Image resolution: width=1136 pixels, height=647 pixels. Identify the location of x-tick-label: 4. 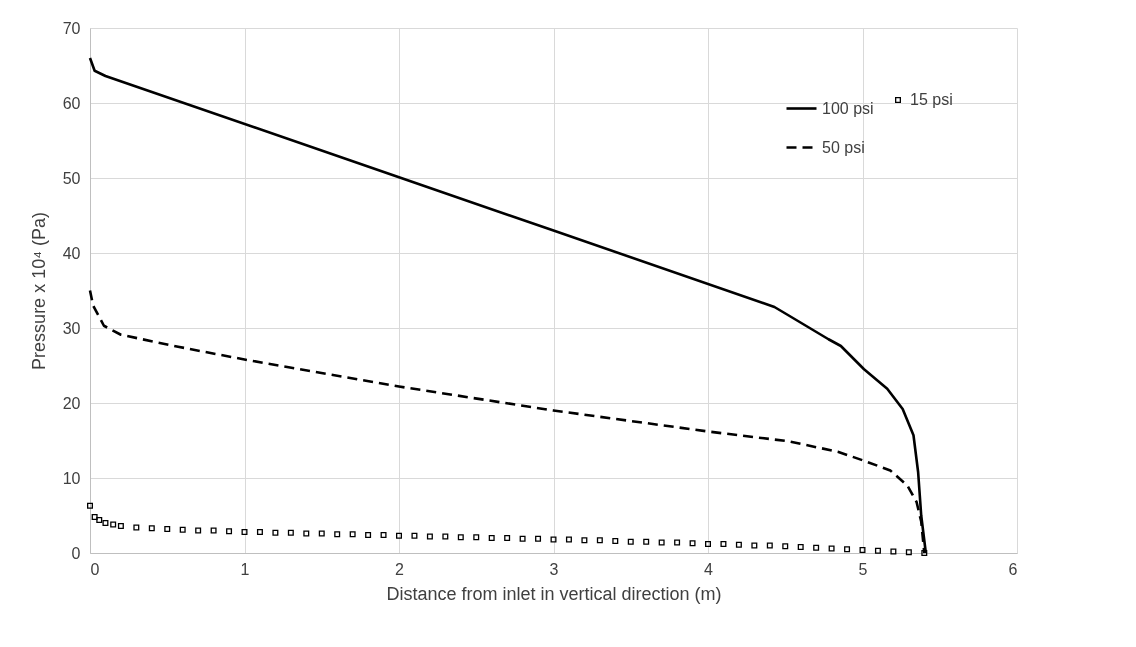
(709, 569).